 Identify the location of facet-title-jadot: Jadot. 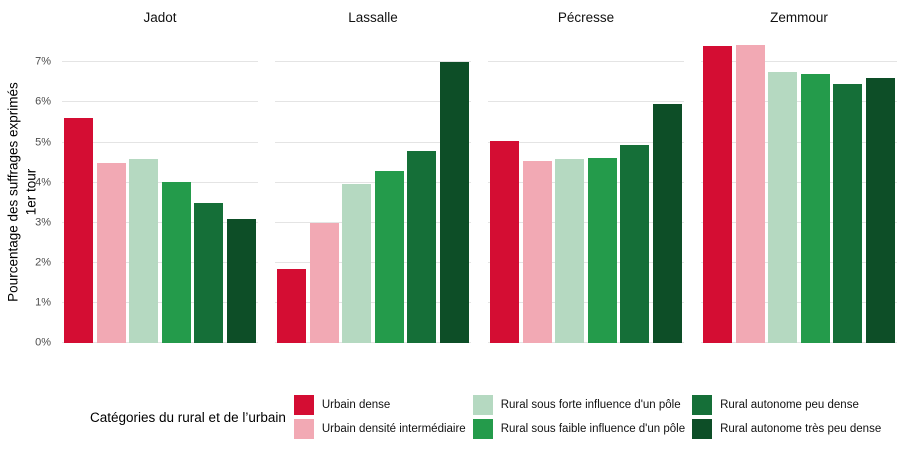
(160, 17).